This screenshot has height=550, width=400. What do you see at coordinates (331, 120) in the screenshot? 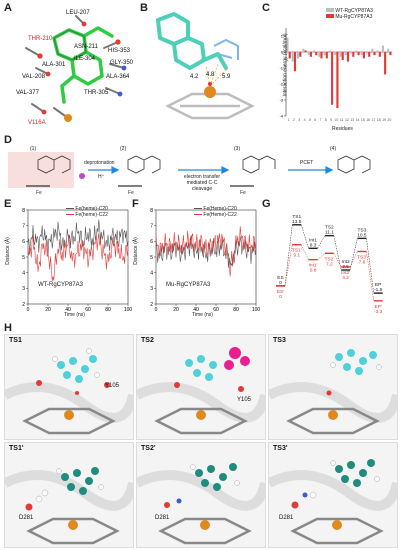
I see `x-tick-label: 9` at bounding box center [331, 120].